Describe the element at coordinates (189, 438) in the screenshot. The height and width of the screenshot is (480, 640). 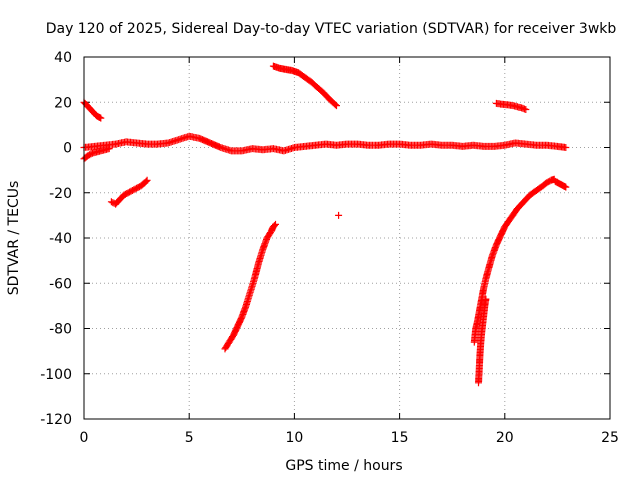
I see `x-tick-label: 5` at that location.